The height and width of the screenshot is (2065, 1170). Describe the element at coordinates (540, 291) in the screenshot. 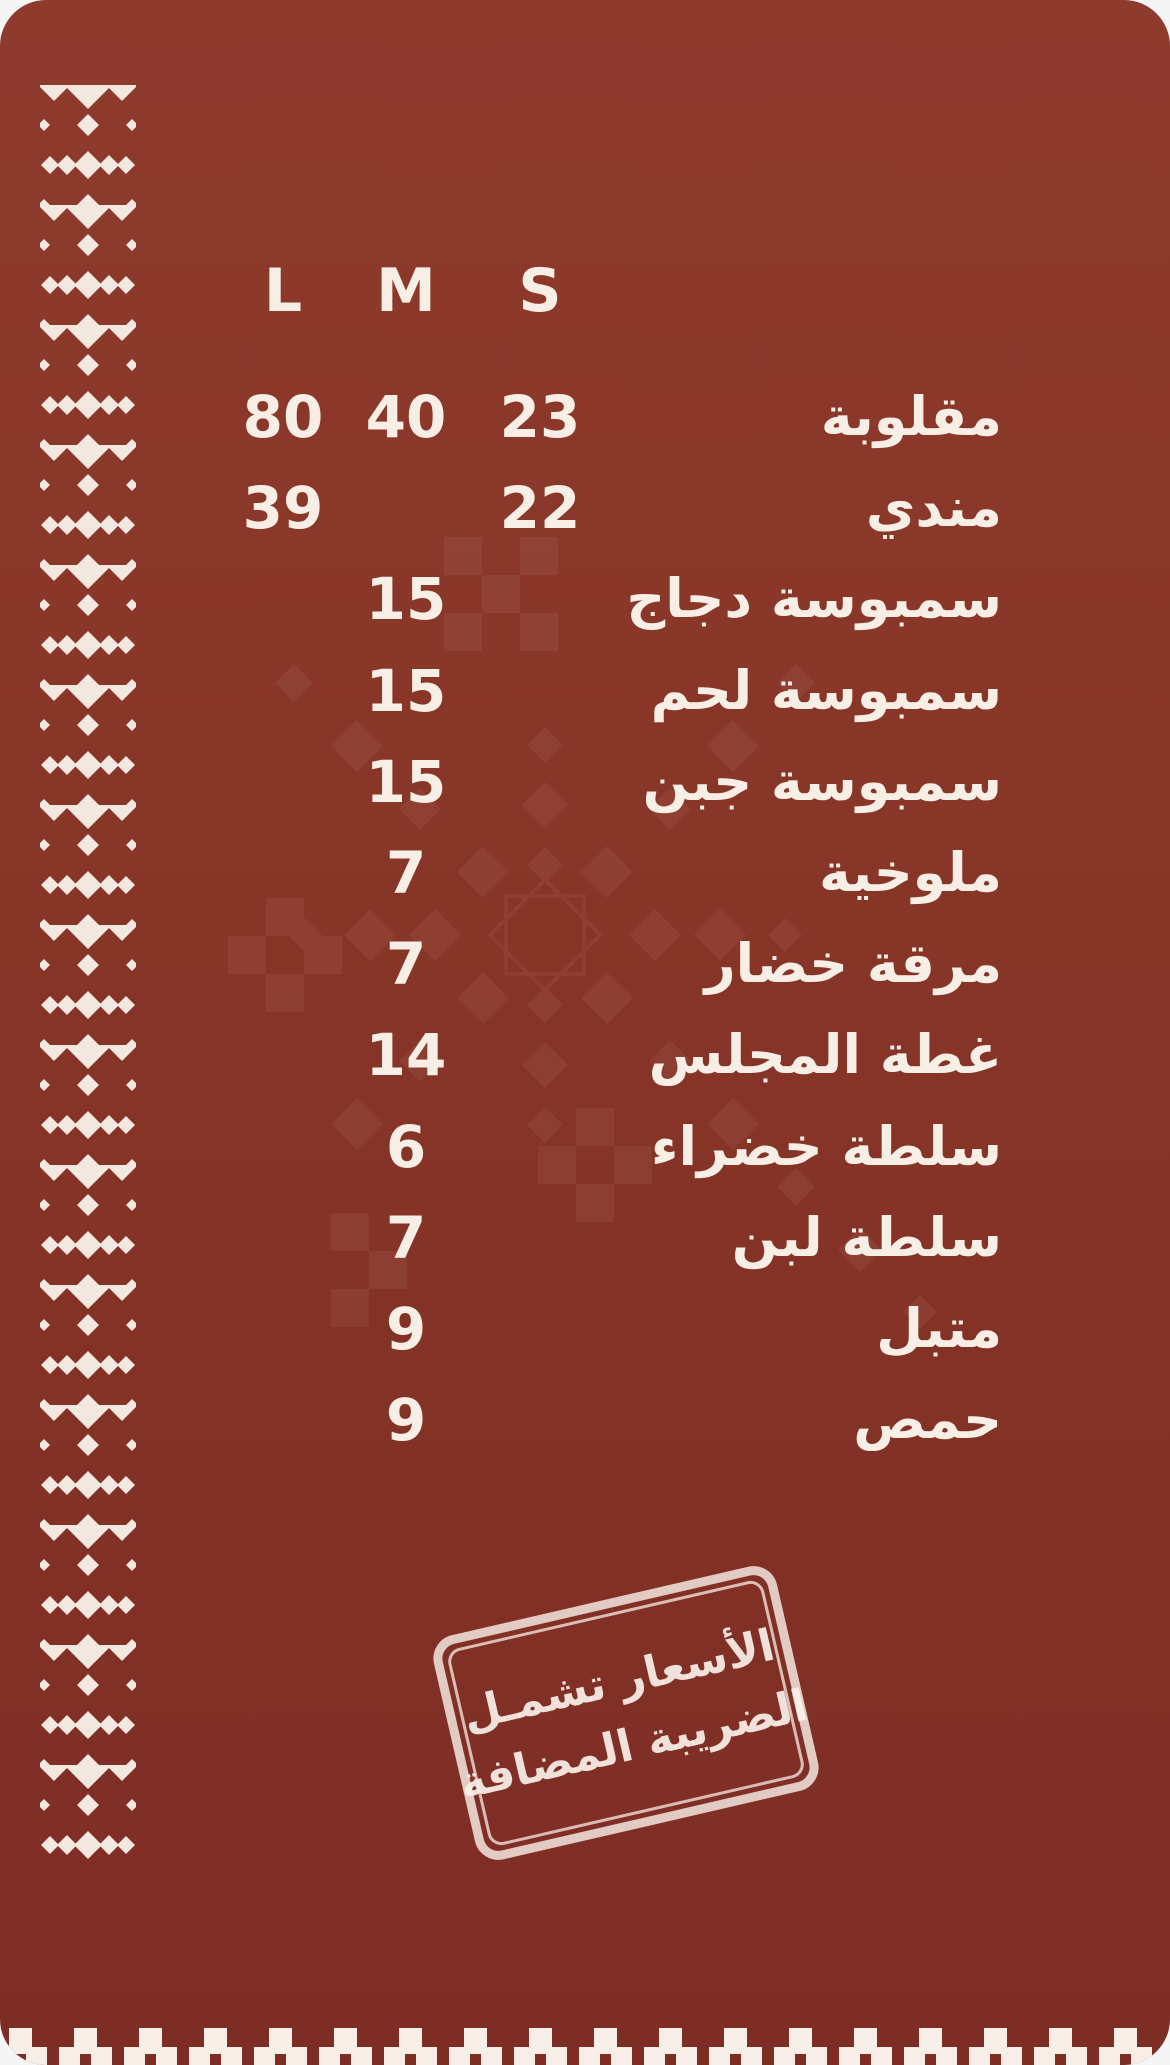

I see `size-header-s: S` at that location.